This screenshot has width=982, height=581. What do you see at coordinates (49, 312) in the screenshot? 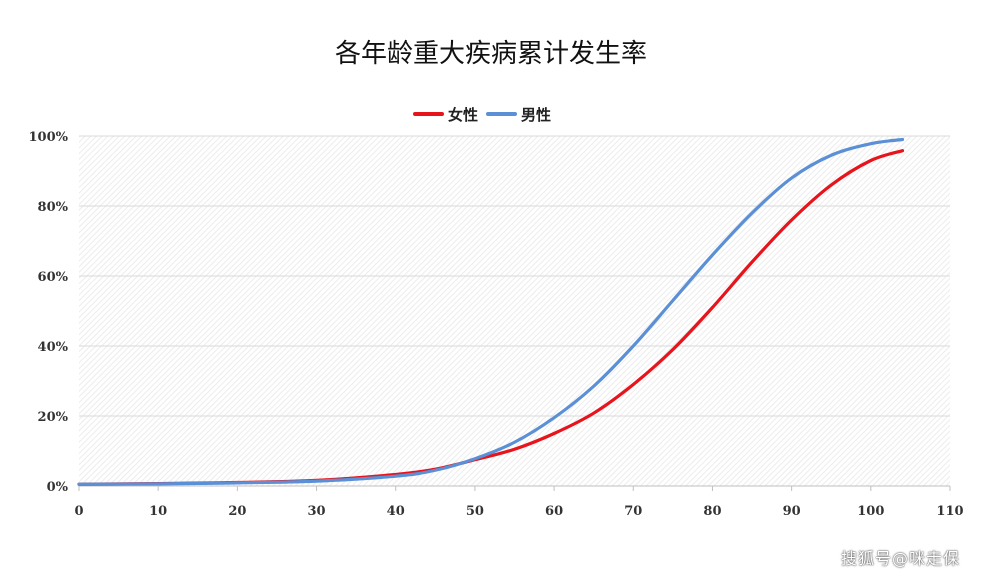
I see `y-axis-ticks: 0% 20% 40% 60% 80% 100%` at bounding box center [49, 312].